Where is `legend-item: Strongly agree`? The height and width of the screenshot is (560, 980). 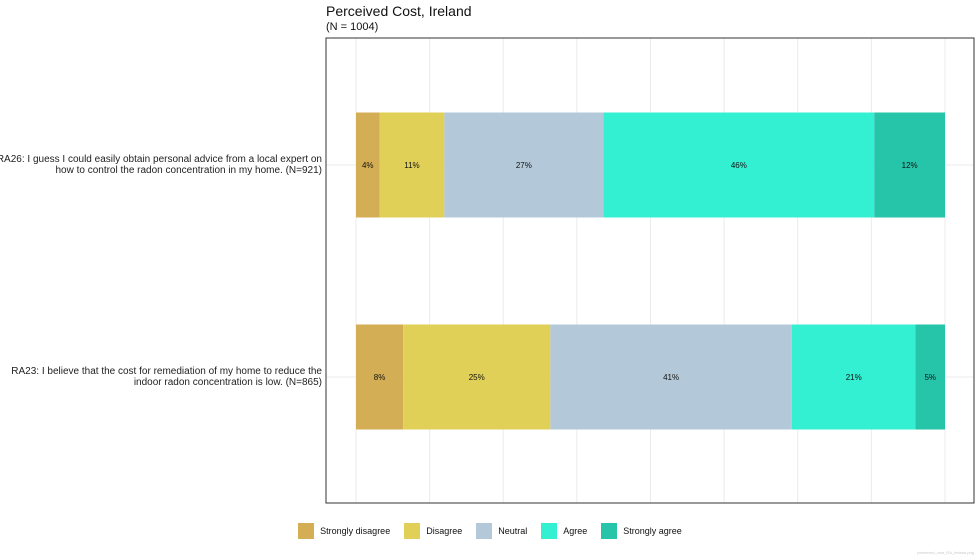
legend-item: Strongly agree is located at coordinates (641, 531).